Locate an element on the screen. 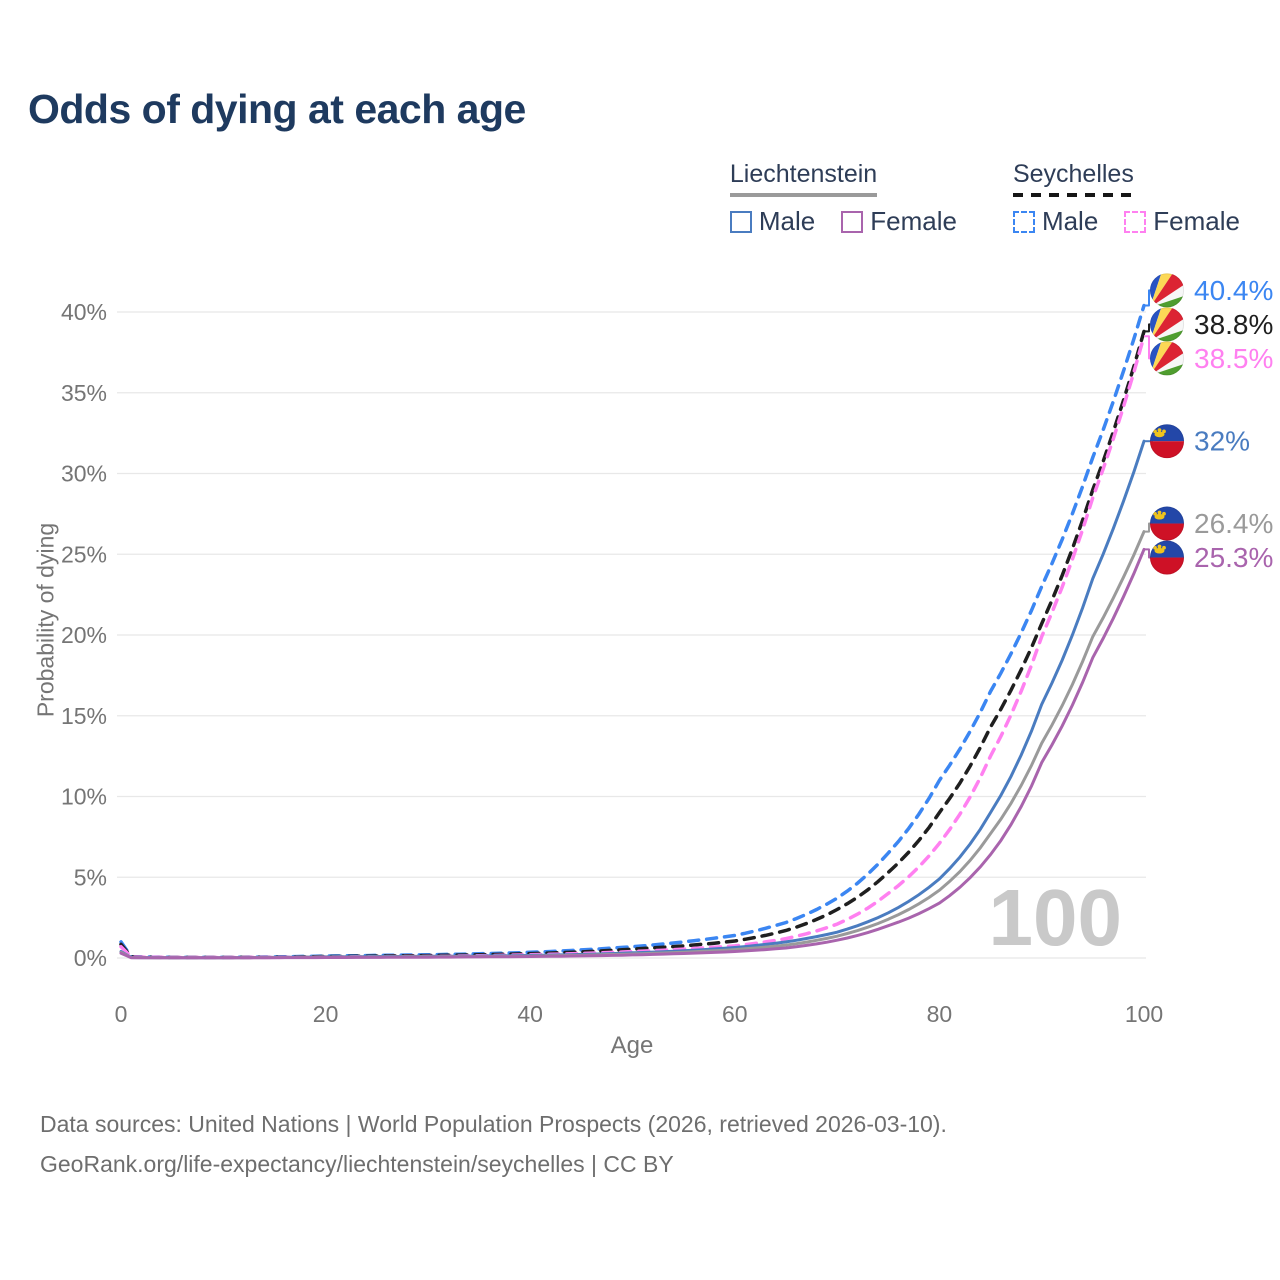 The width and height of the screenshot is (1280, 1280). x-tick-40: 40 is located at coordinates (530, 1014).